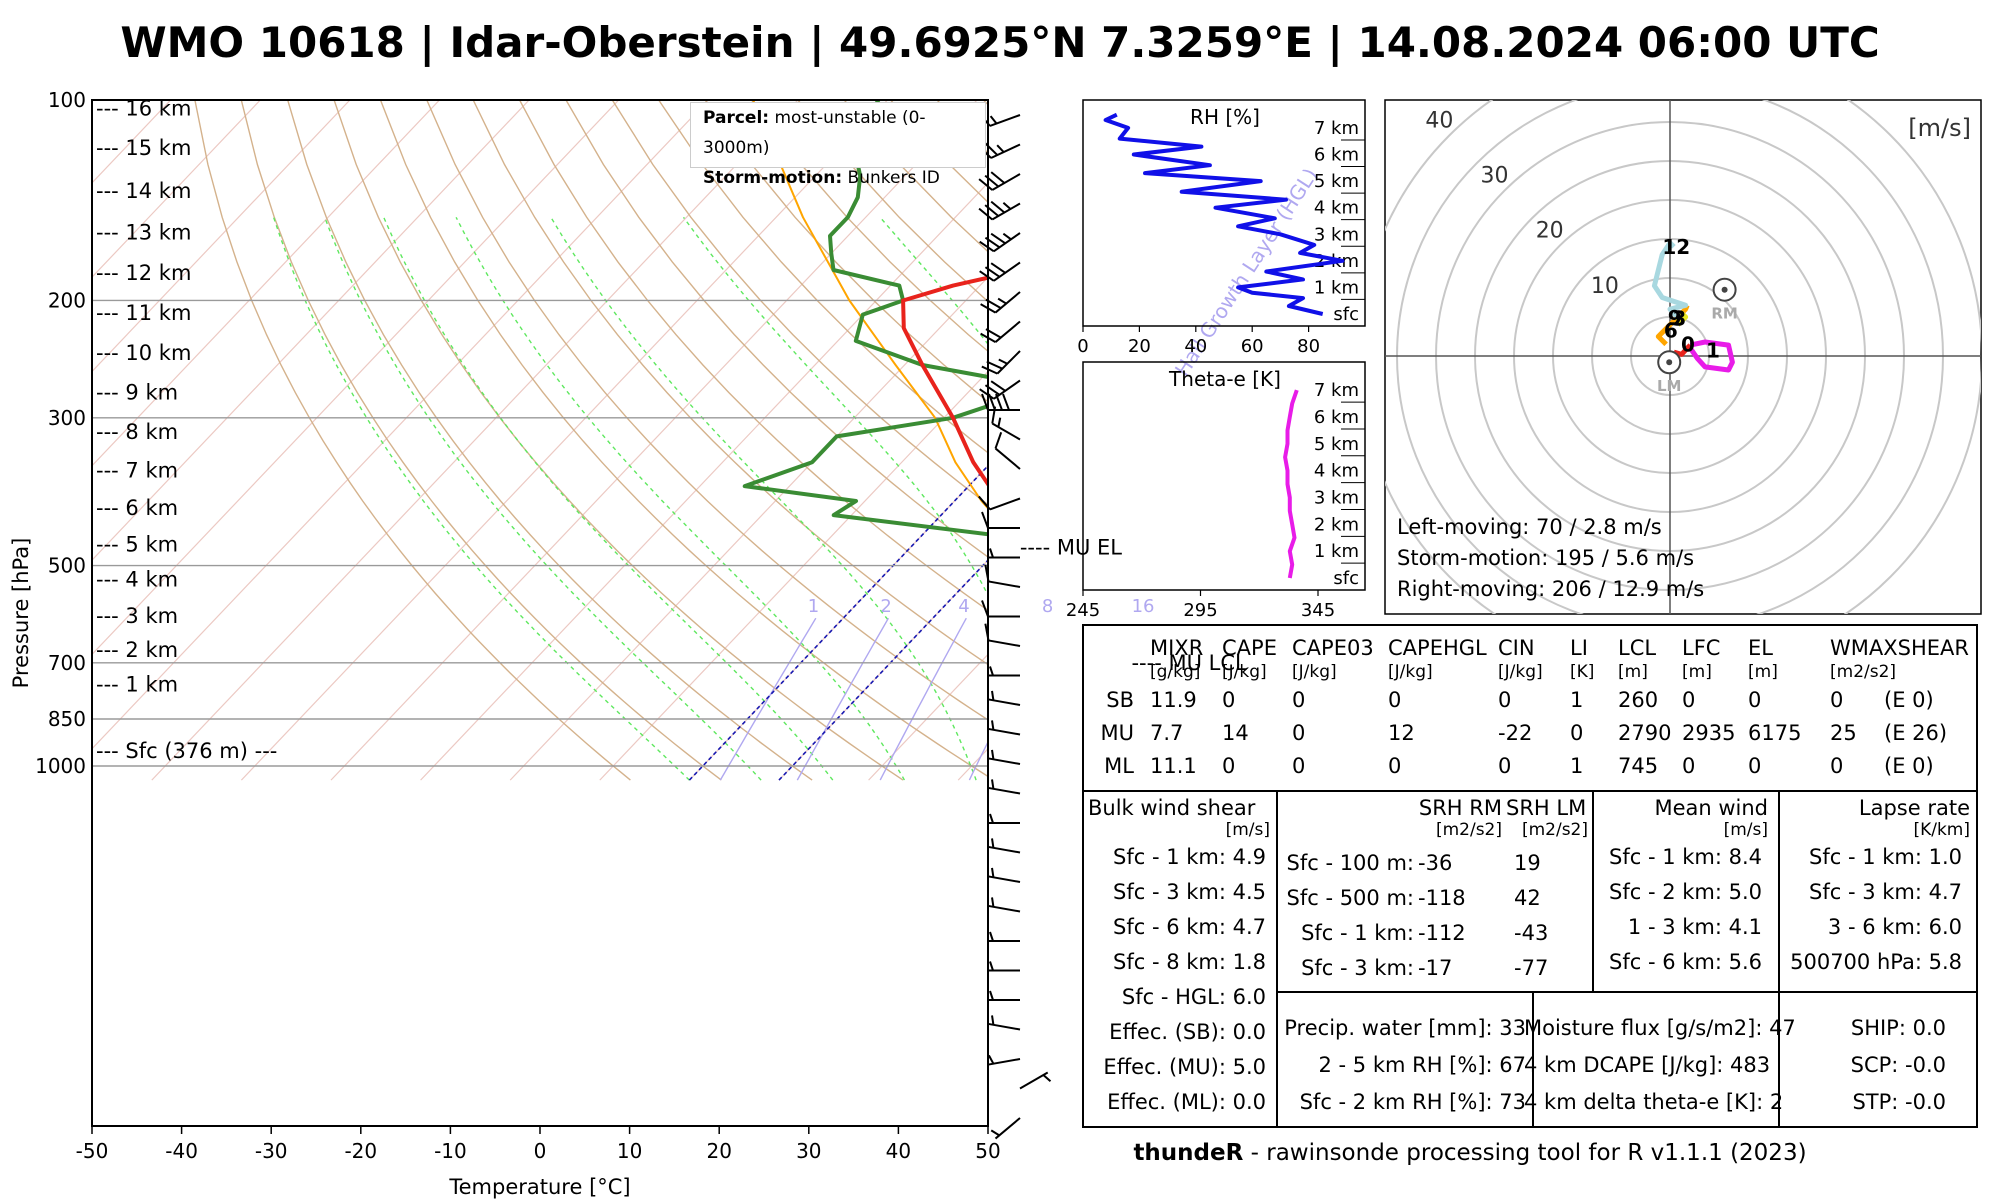  Describe the element at coordinates (1422, 1065) in the screenshot. I see `moisture-row: 2 - 5 km RH [%]: 67` at that location.